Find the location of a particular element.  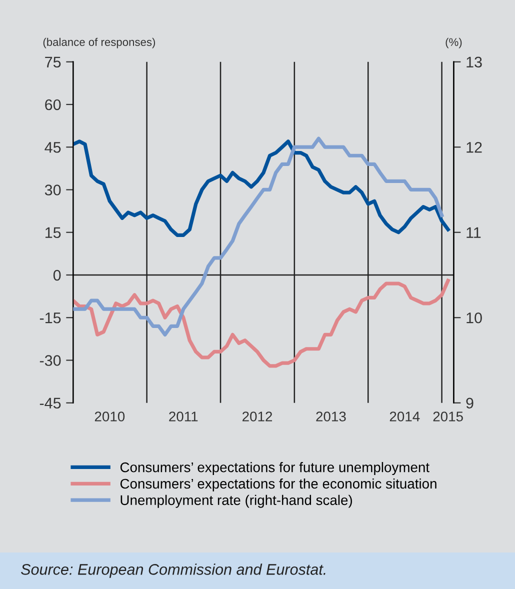

x-tick-label: 2013 is located at coordinates (331, 417).